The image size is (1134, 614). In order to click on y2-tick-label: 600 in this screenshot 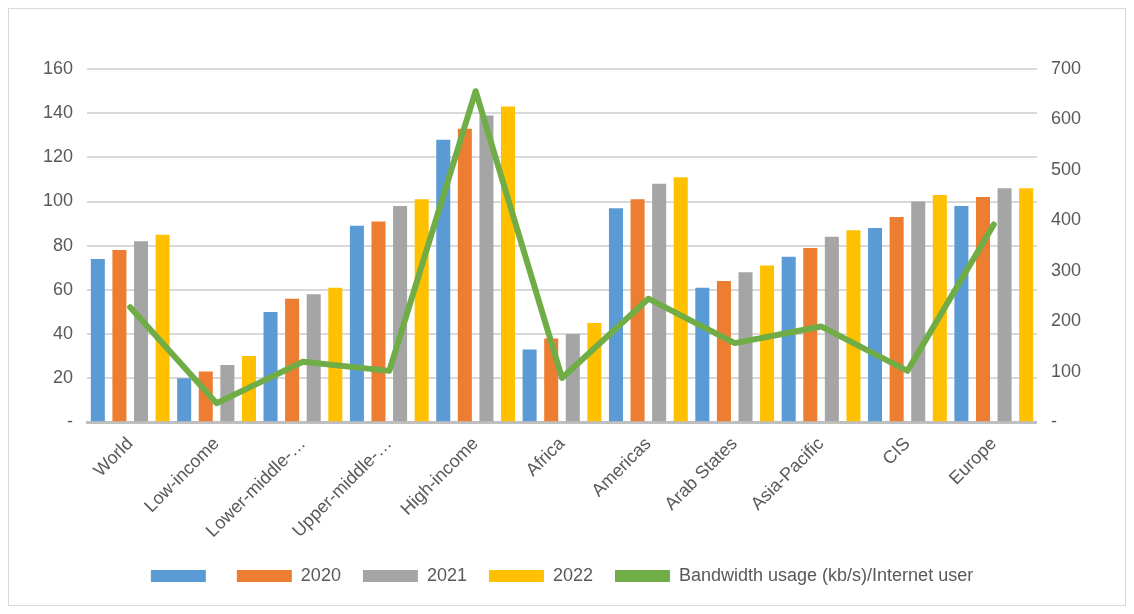, I will do `click(1066, 118)`.